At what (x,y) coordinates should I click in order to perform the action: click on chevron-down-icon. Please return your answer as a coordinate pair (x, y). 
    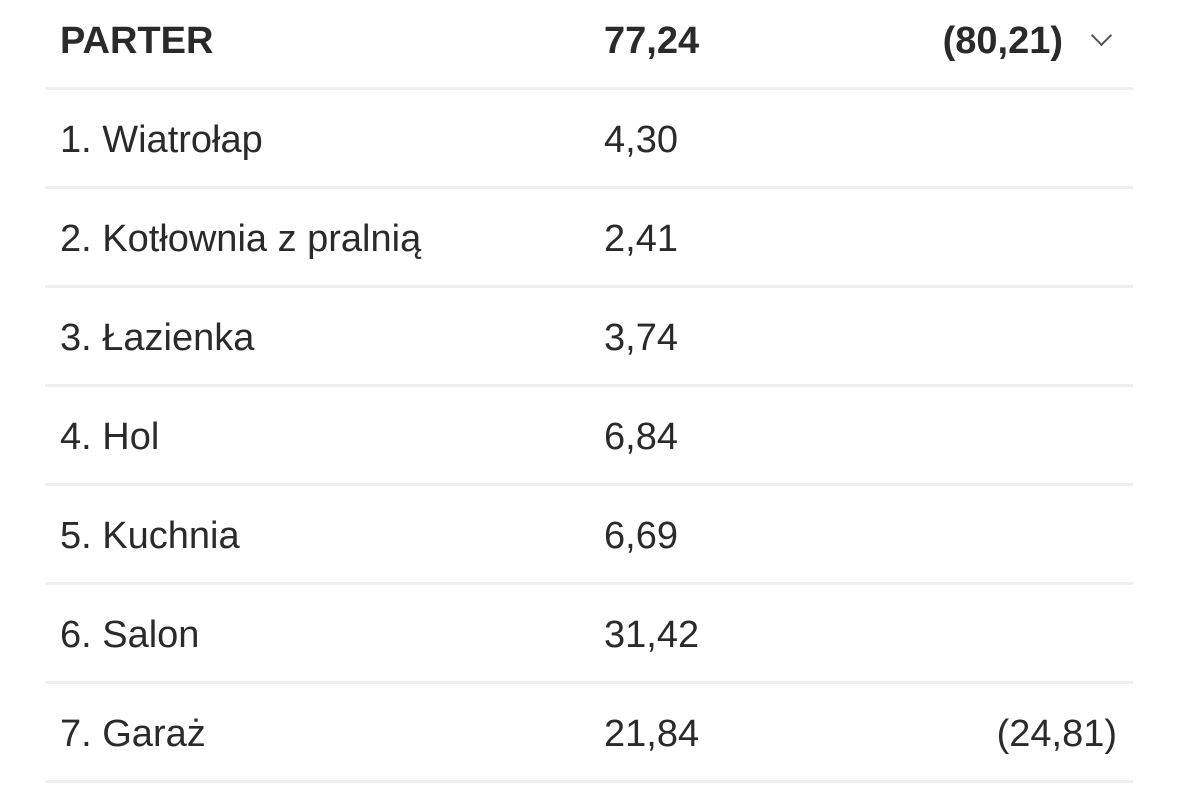
    Looking at the image, I should click on (1101, 35).